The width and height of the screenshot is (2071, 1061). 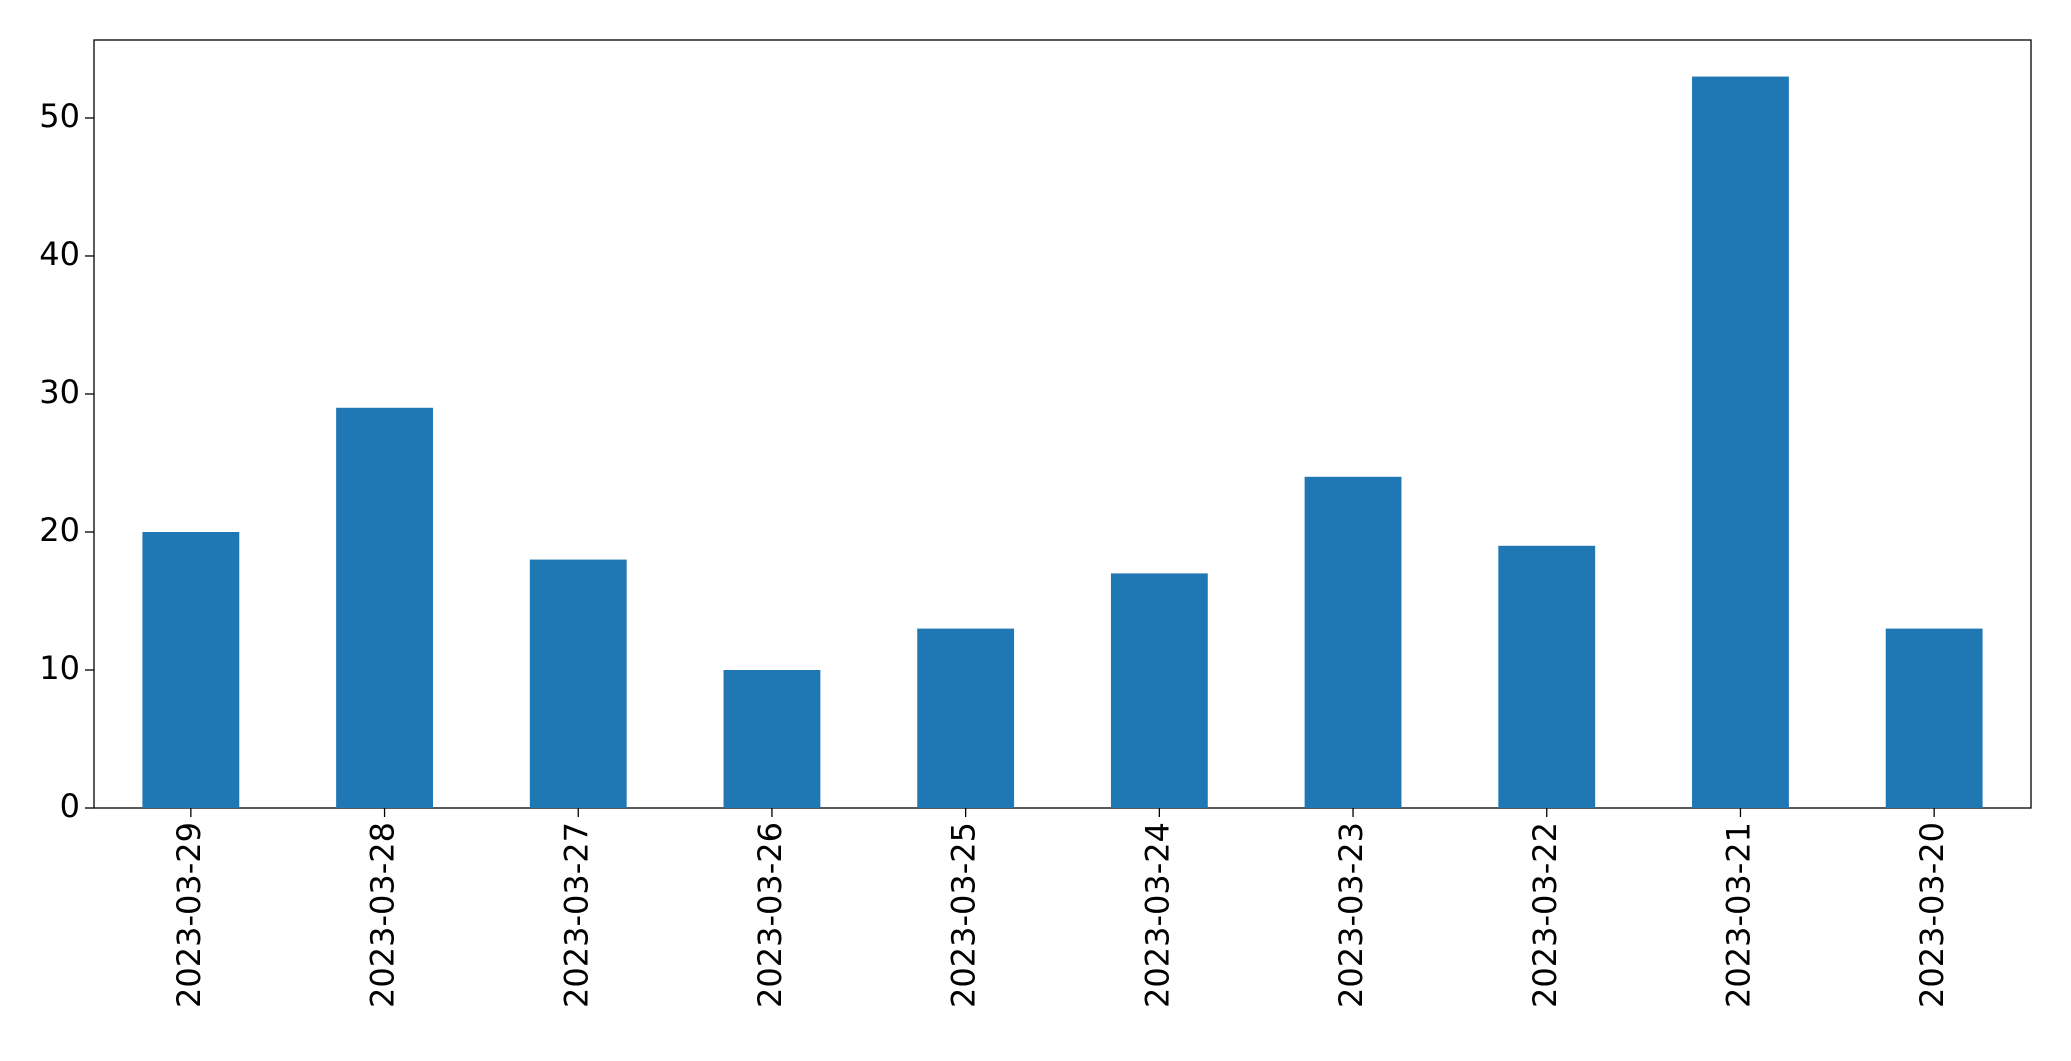 What do you see at coordinates (59, 392) in the screenshot?
I see `y-tick-label: 30` at bounding box center [59, 392].